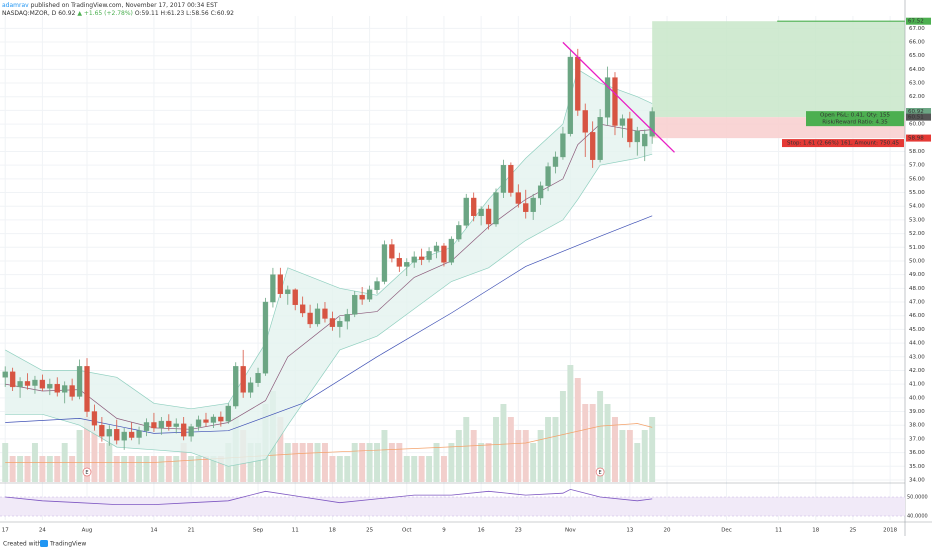 The image size is (932, 550). What do you see at coordinates (917, 303) in the screenshot?
I see `y-tick-label: 47.00` at bounding box center [917, 303].